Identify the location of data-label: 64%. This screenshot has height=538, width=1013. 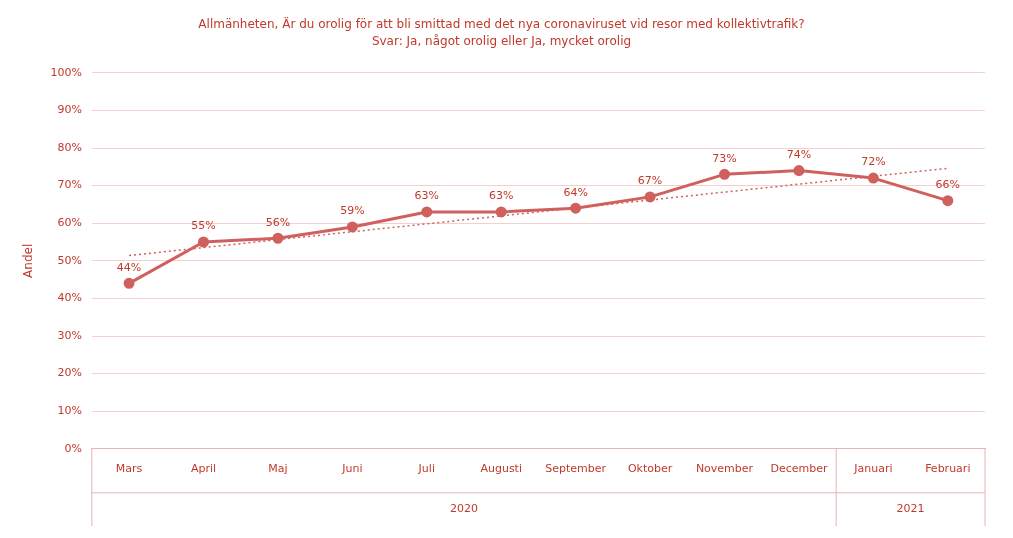
(575, 192).